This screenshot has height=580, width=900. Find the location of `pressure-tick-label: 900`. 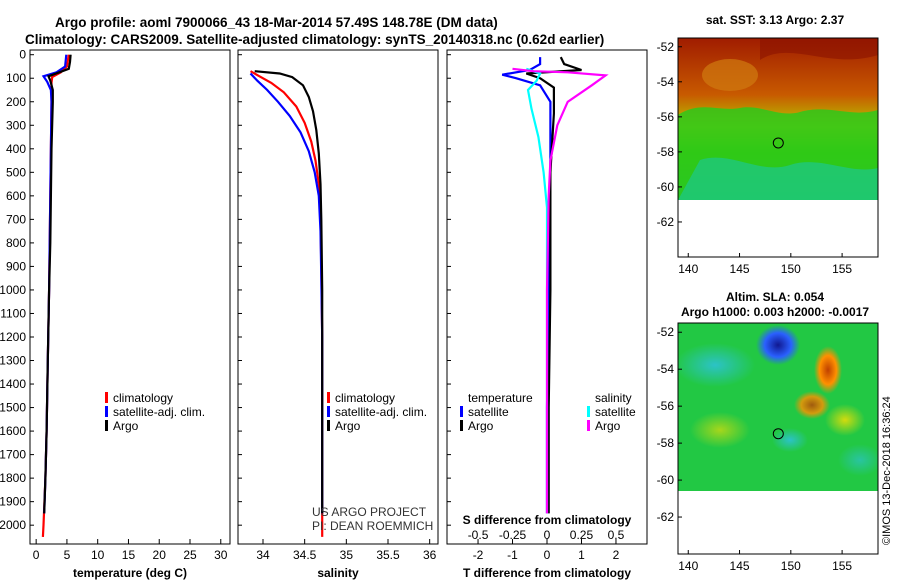

pressure-tick-label: 900 is located at coordinates (16, 266).